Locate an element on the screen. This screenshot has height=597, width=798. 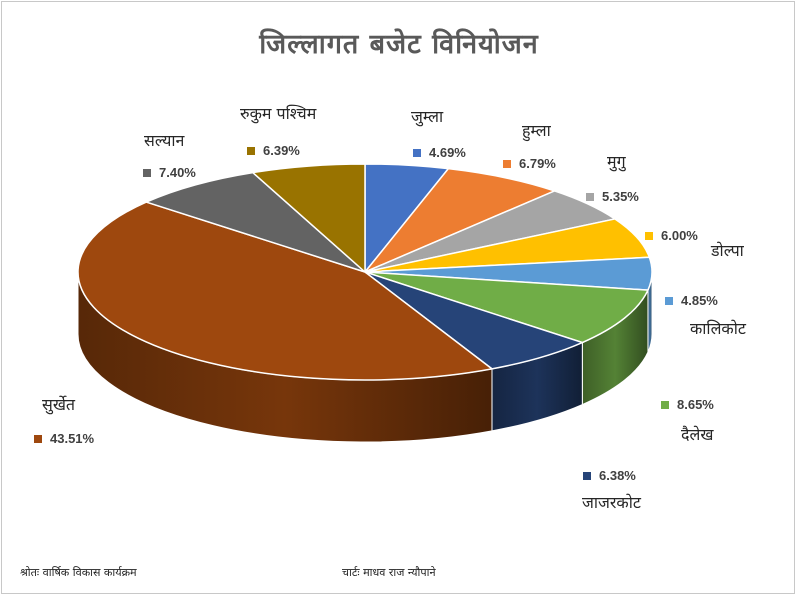
slice-9-wedge is located at coordinates (255, 222).